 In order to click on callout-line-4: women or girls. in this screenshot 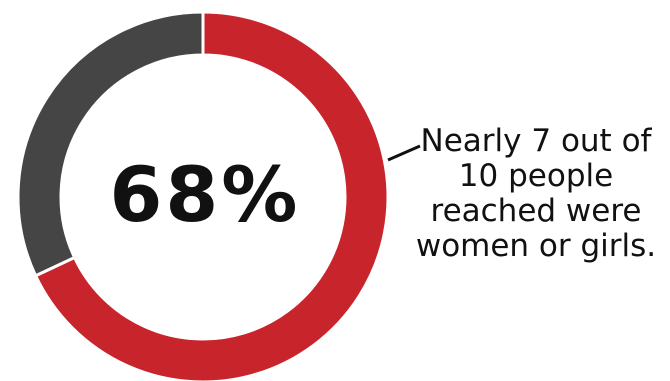, I will do `click(536, 246)`.